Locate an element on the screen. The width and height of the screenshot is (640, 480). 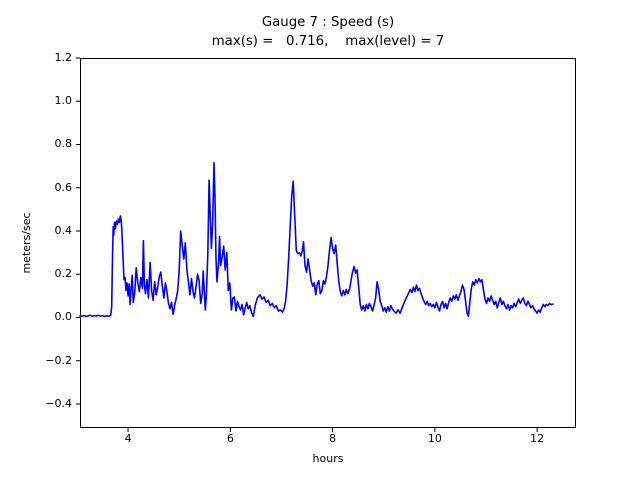
y-tick-label: 1.2 is located at coordinates (63, 57).